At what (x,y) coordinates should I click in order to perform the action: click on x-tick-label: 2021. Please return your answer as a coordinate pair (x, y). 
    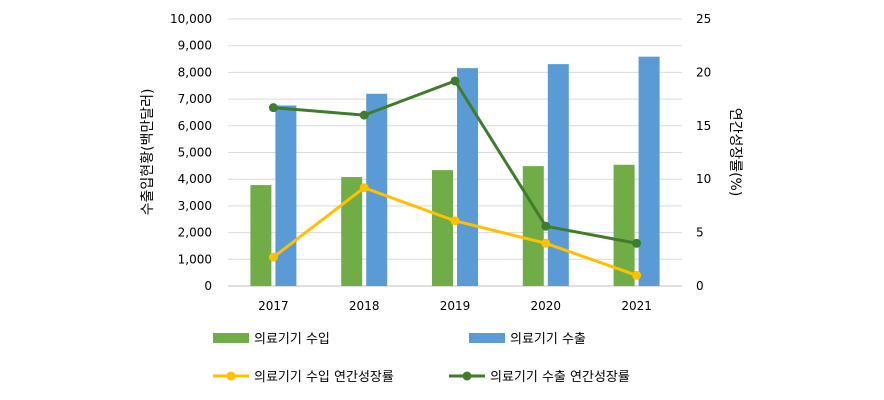
    Looking at the image, I should click on (636, 306).